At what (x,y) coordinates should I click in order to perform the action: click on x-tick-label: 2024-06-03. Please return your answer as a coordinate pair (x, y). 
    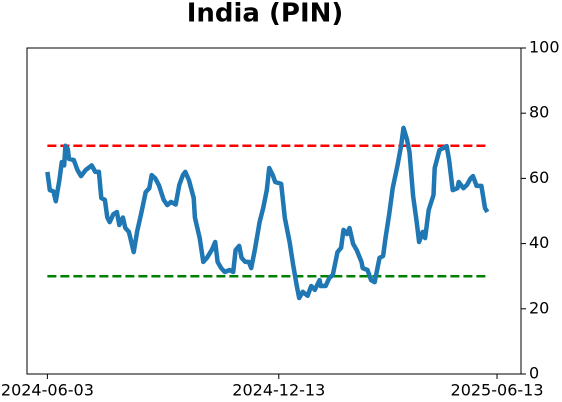
    Looking at the image, I should click on (47, 390).